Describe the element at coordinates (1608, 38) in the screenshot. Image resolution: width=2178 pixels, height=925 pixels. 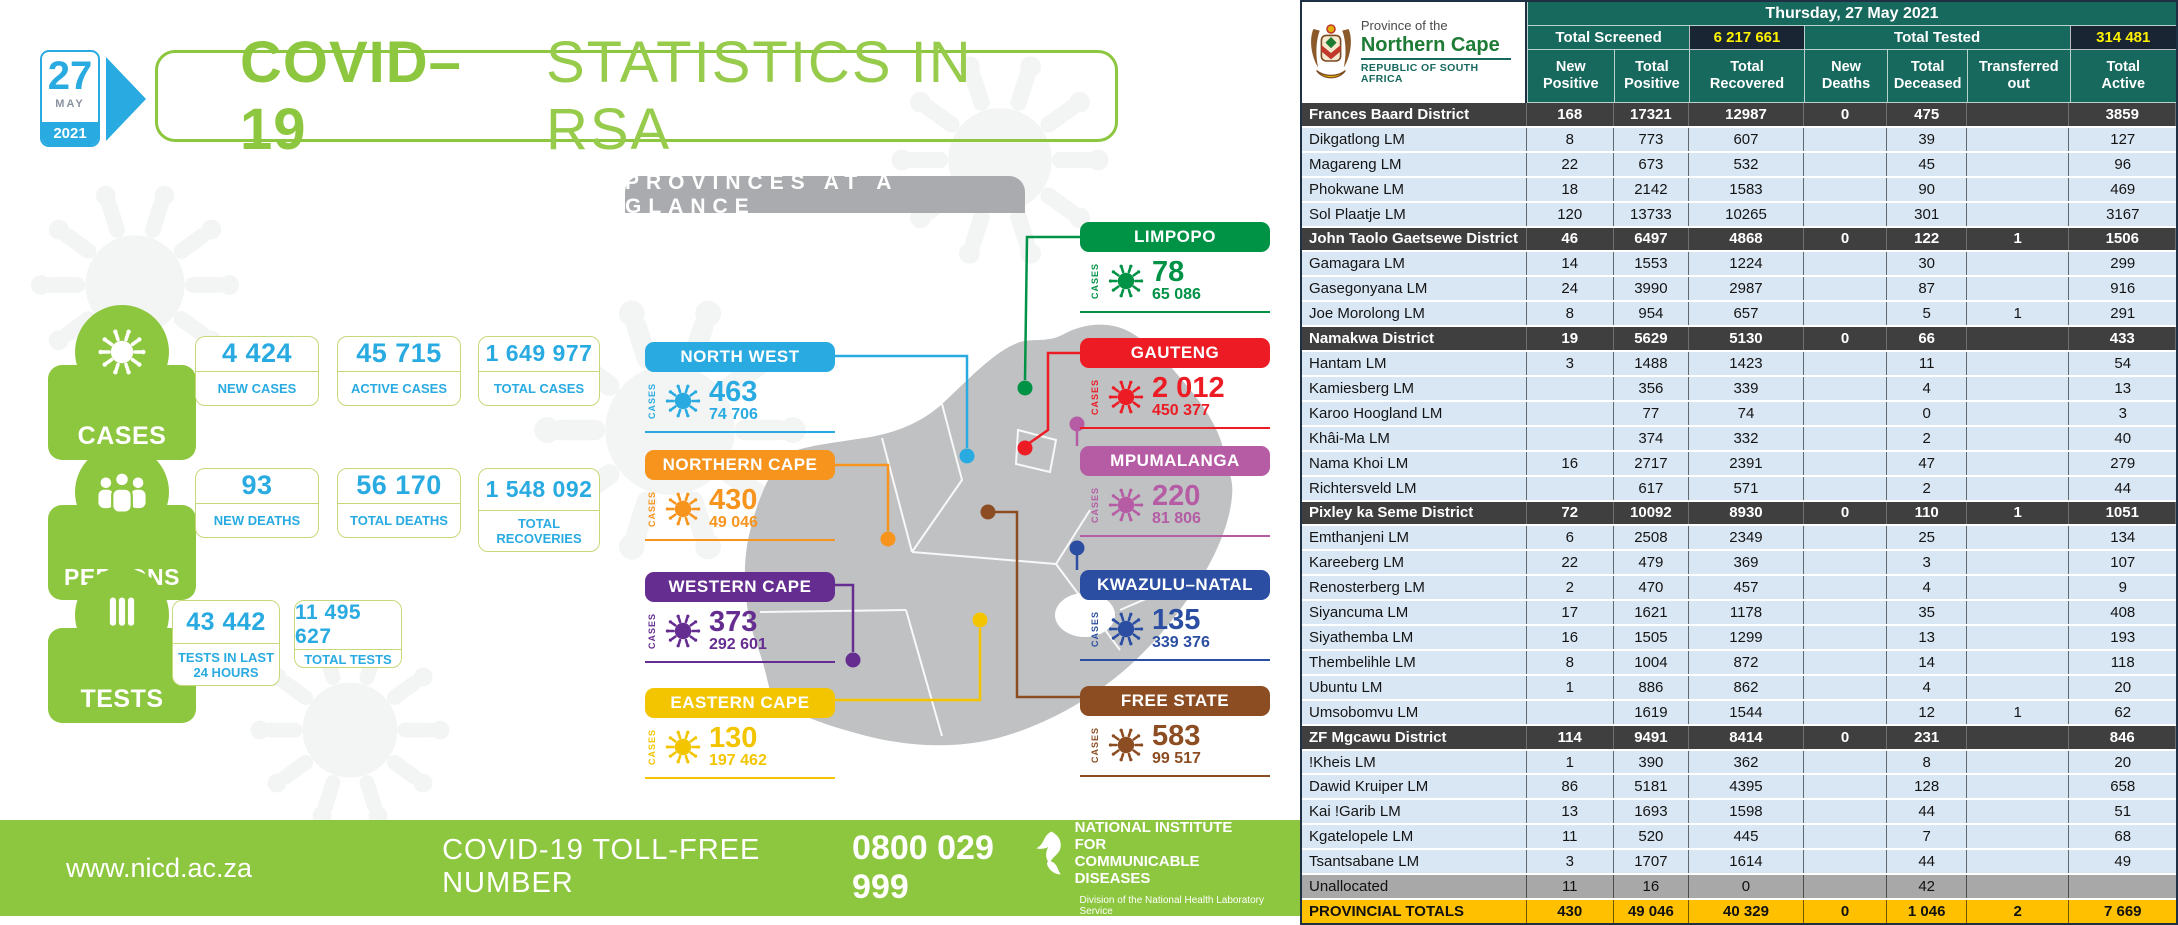
I see `total-screened-label: Total Screened` at that location.